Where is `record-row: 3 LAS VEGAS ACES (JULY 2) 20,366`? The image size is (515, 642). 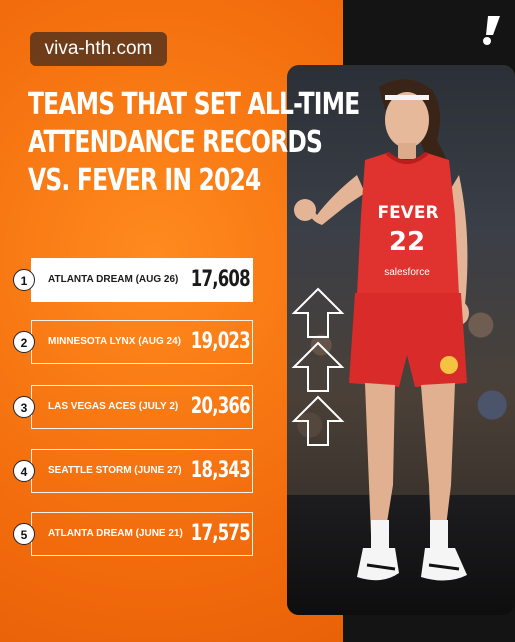
record-row: 3 LAS VEGAS ACES (JULY 2) 20,366 is located at coordinates (133, 407).